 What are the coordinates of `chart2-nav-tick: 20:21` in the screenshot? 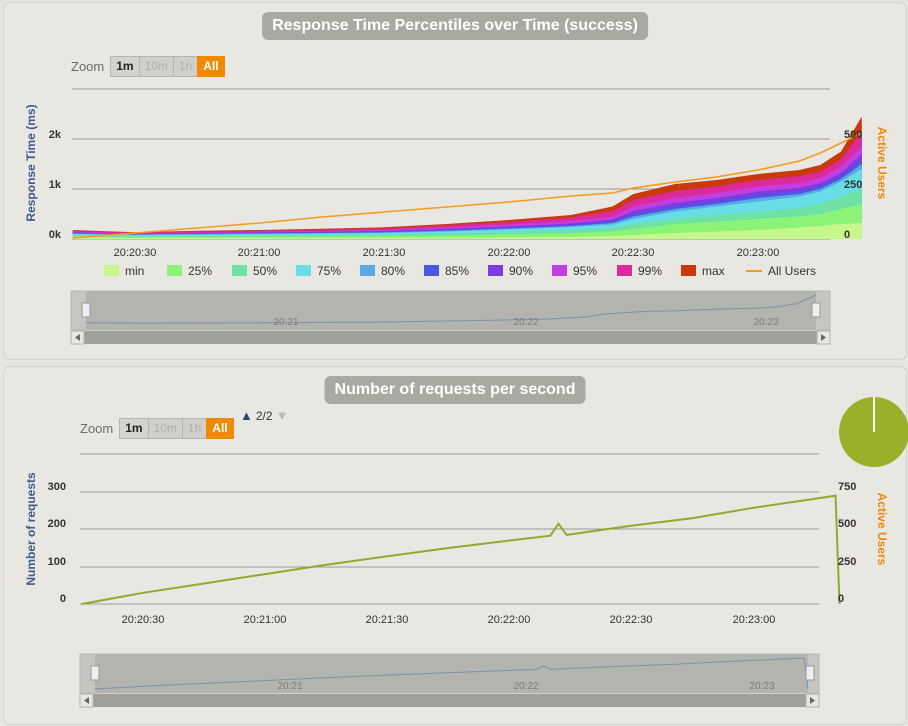 It's located at (289, 686).